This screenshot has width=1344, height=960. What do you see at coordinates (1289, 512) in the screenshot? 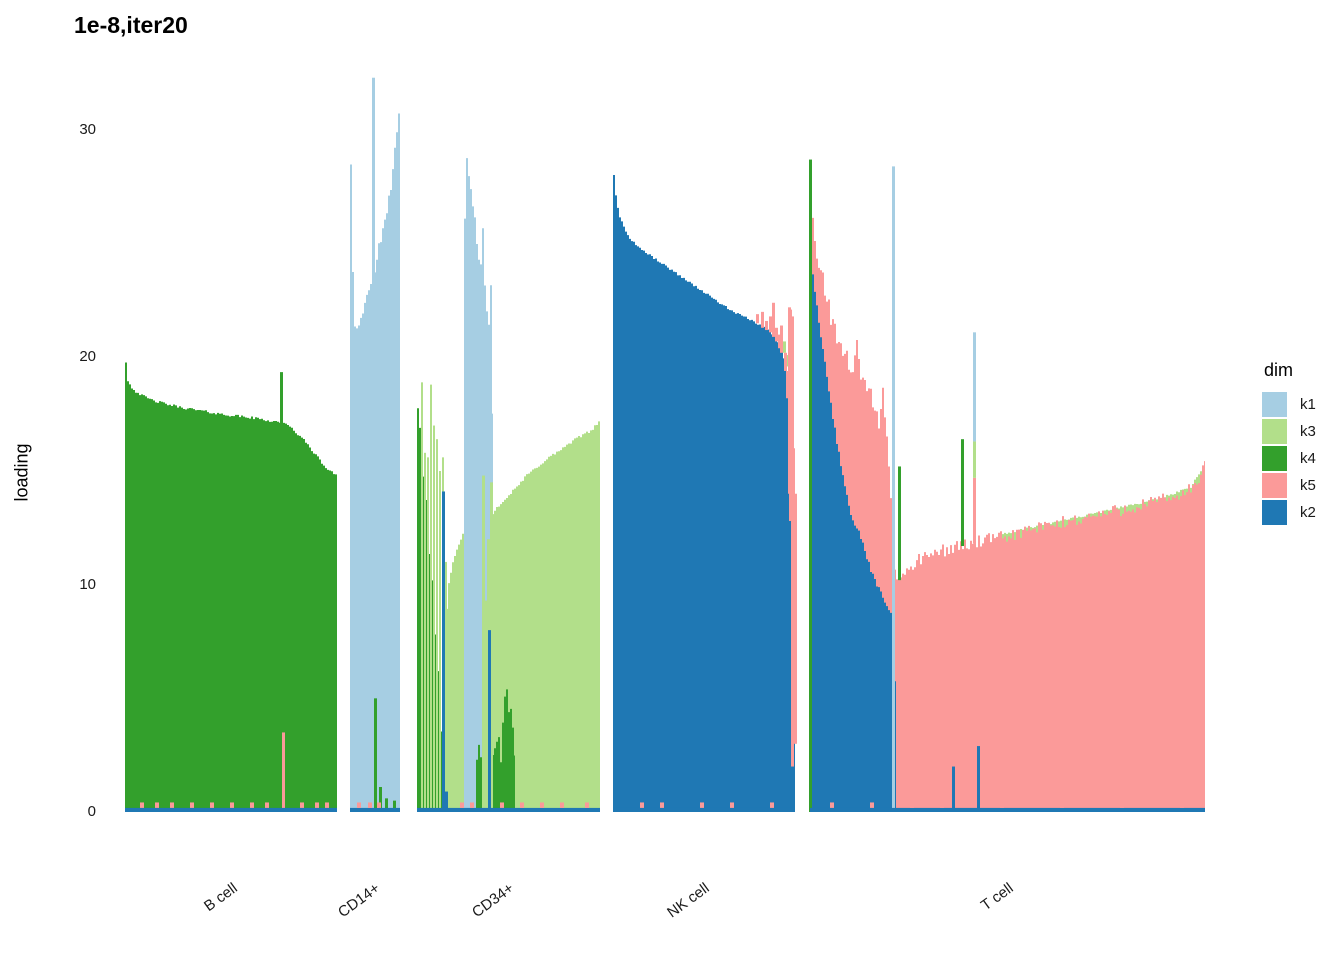
I see `legend-entry-k2: k2` at bounding box center [1289, 512].